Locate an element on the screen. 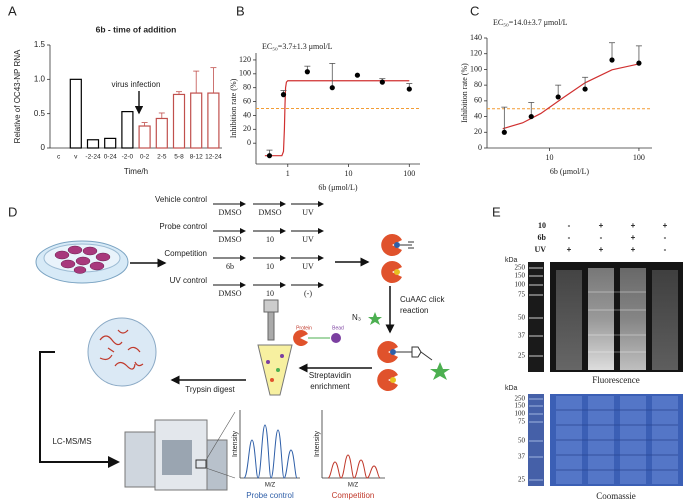 The height and width of the screenshot is (504, 700). x-tick-label: v is located at coordinates (76, 157).